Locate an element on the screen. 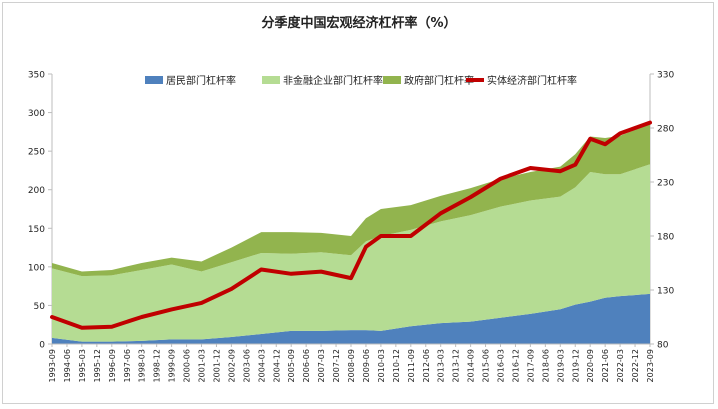  x-tick-label: 2015-06 is located at coordinates (486, 365).